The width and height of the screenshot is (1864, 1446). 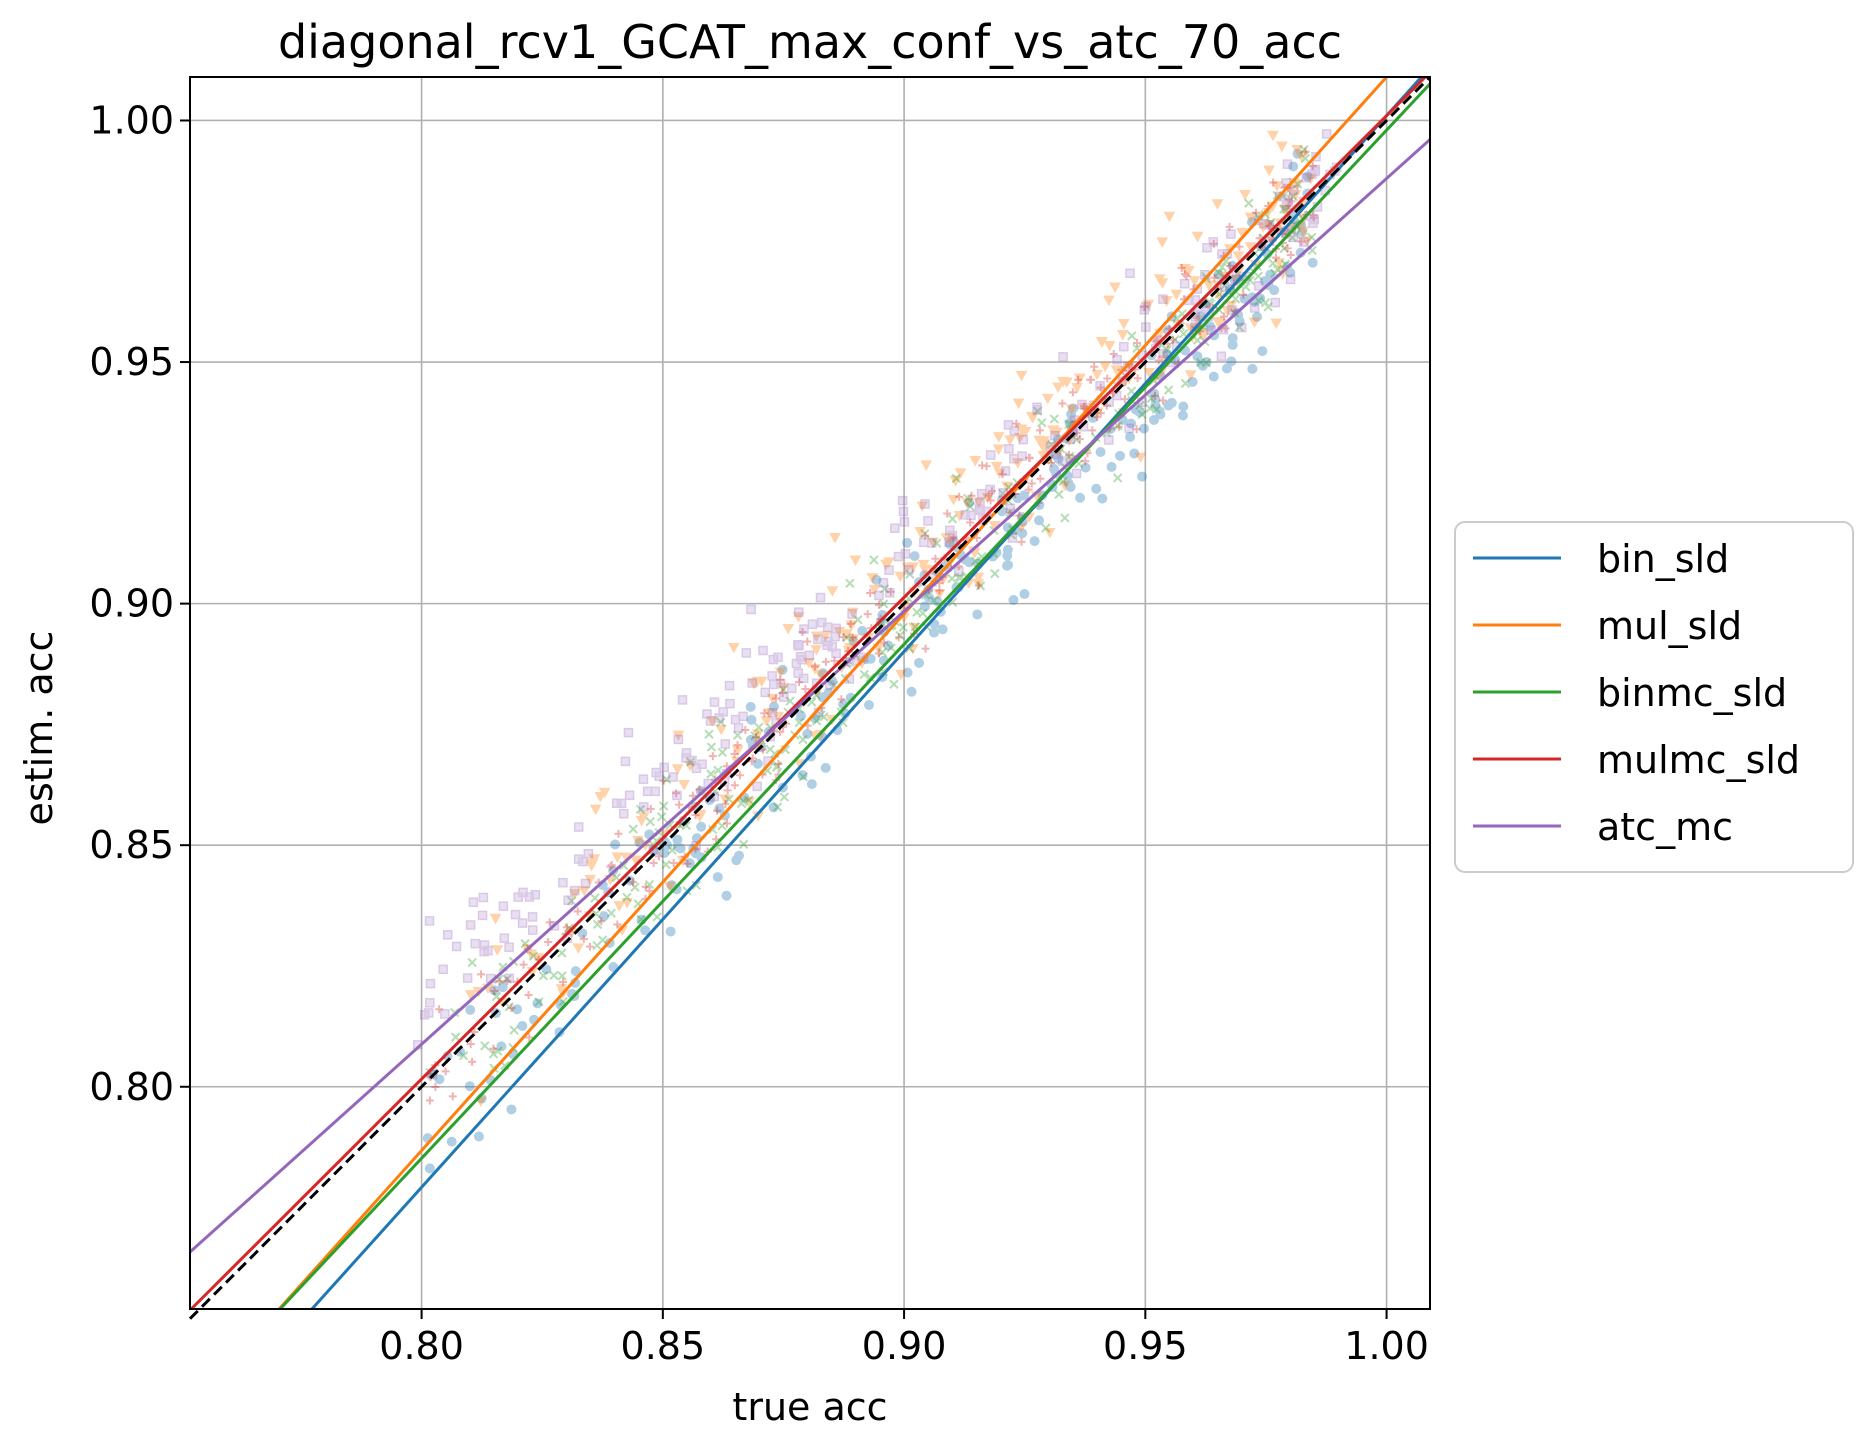 What do you see at coordinates (131, 845) in the screenshot?
I see `y-tick-label: 0.85` at bounding box center [131, 845].